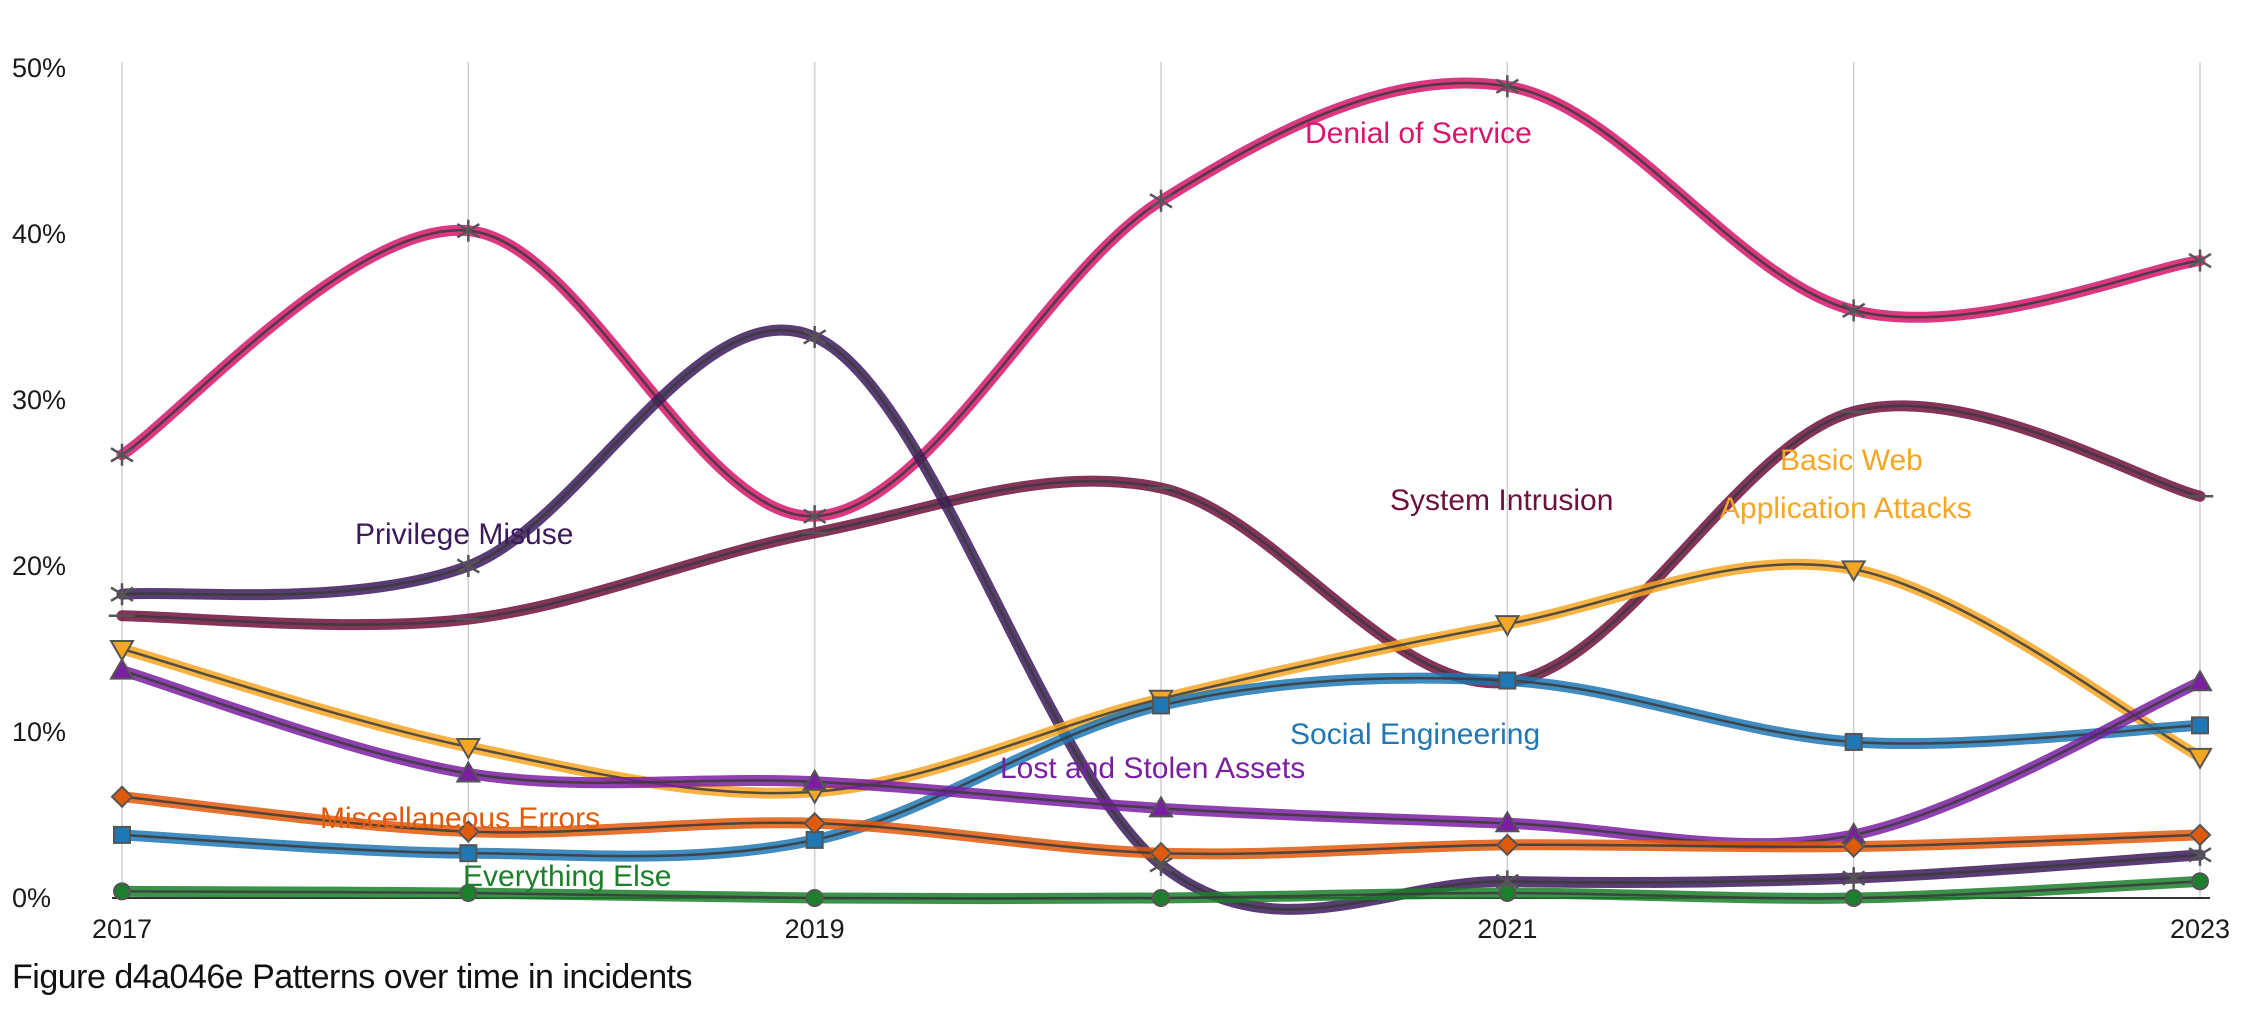 This screenshot has height=1017, width=2250. Describe the element at coordinates (1161, 806) in the screenshot. I see `data-point-lost-and-stolen-assets-2020` at that location.